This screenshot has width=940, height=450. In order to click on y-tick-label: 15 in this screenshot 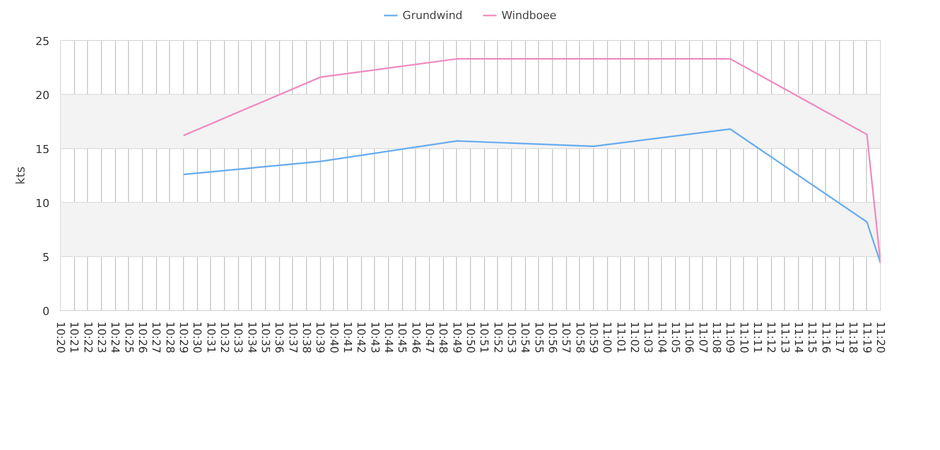, I will do `click(43, 149)`.